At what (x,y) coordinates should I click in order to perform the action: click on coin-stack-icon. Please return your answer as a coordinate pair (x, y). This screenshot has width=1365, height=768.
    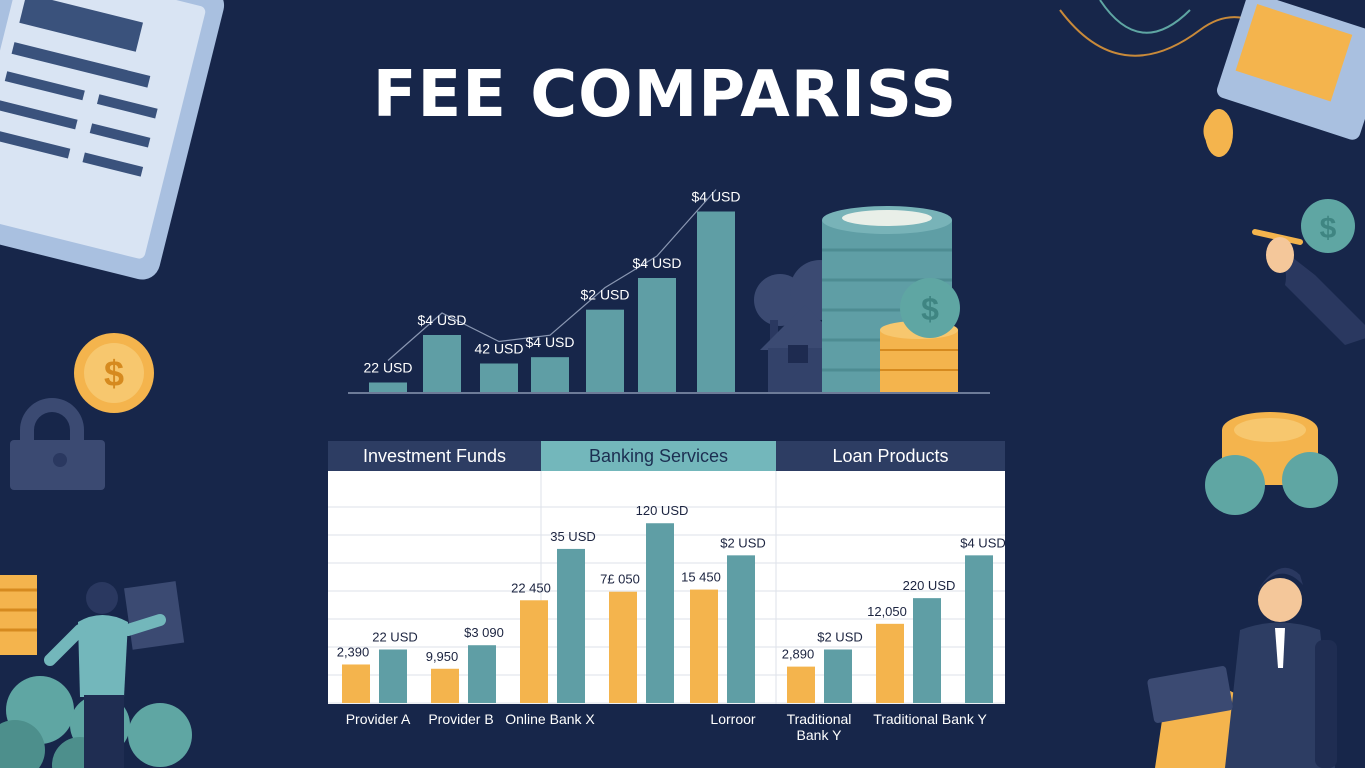
    Looking at the image, I should click on (1271, 463).